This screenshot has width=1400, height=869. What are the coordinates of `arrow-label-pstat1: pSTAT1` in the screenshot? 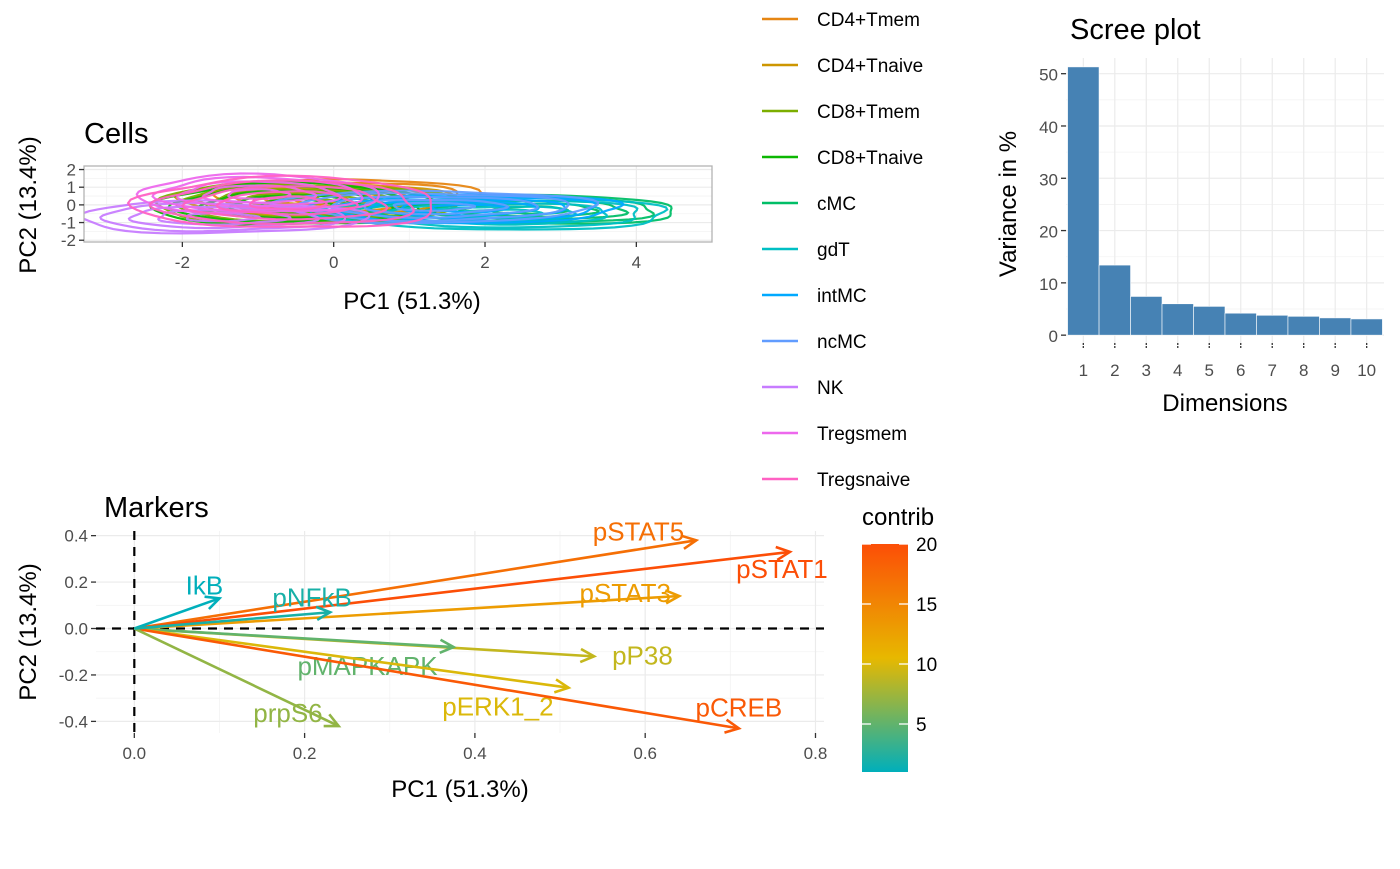 It's located at (782, 569).